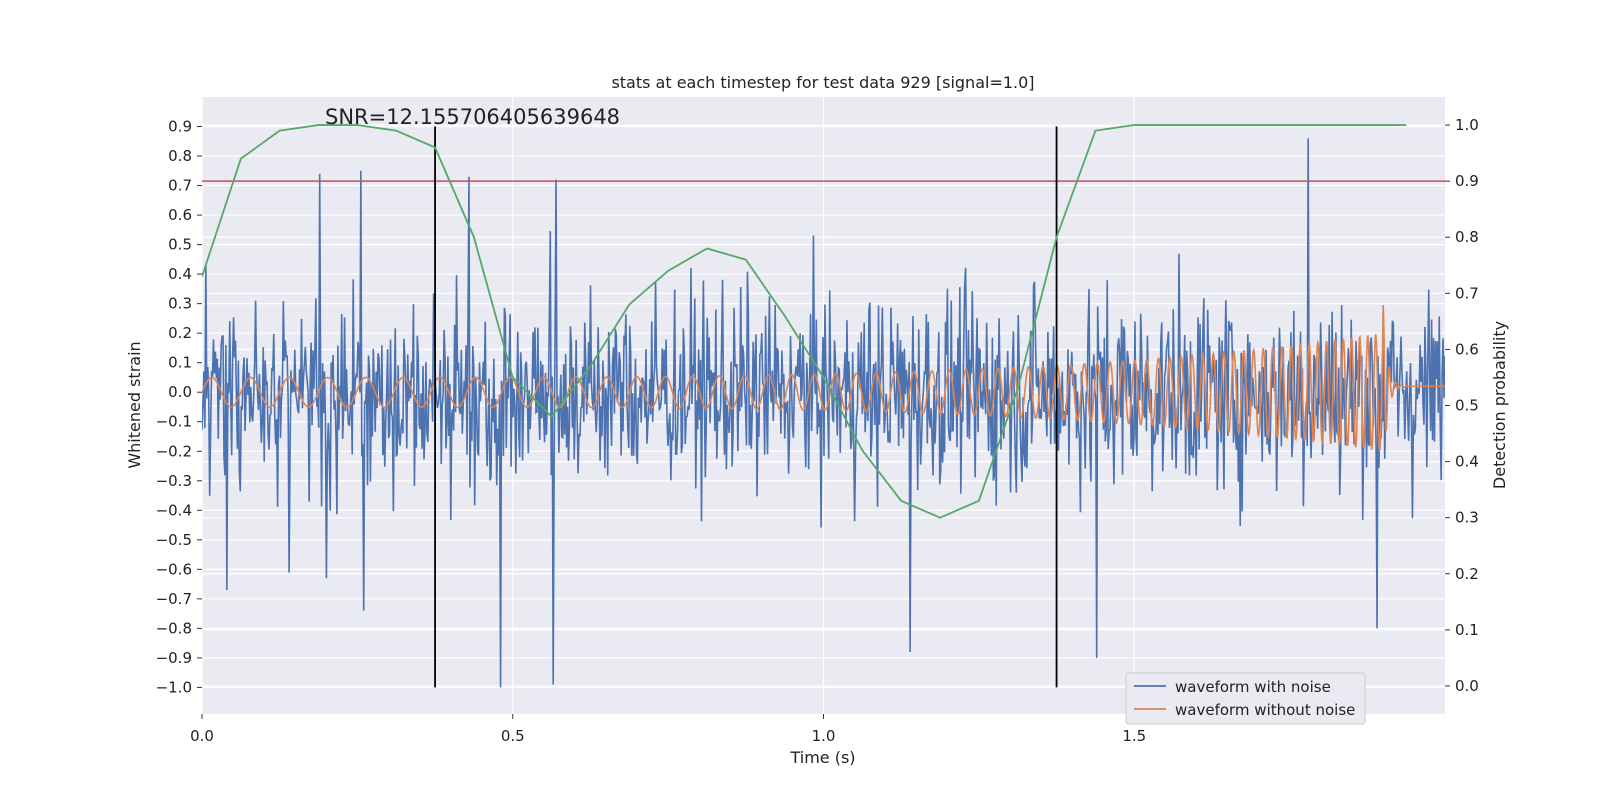 The width and height of the screenshot is (1600, 804). What do you see at coordinates (174, 540) in the screenshot?
I see `y-left-tick-label: −0.5` at bounding box center [174, 540].